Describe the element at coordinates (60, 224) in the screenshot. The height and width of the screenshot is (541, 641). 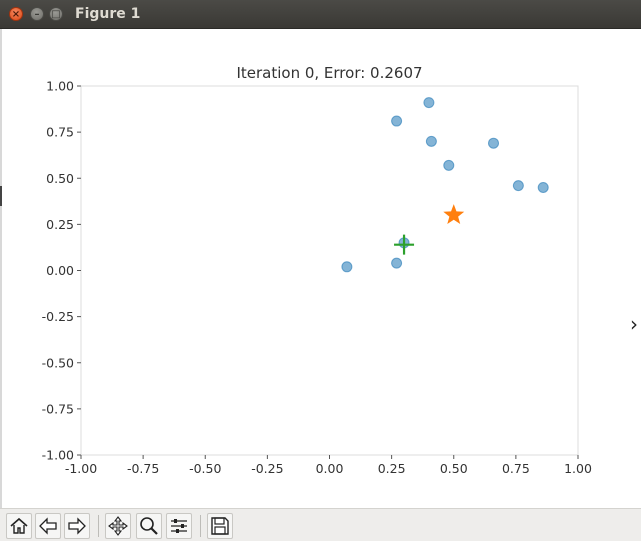
I see `y-tick-label: 0.25` at that location.